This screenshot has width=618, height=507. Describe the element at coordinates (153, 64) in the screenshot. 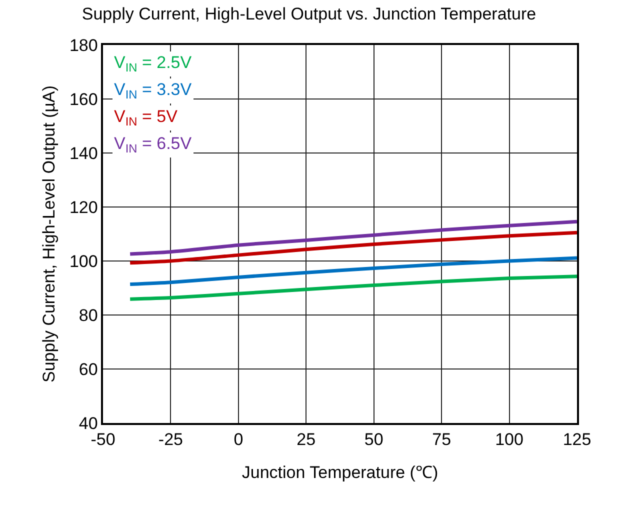

I see `text: V$_{IN}$ = 2.5V` at that location.